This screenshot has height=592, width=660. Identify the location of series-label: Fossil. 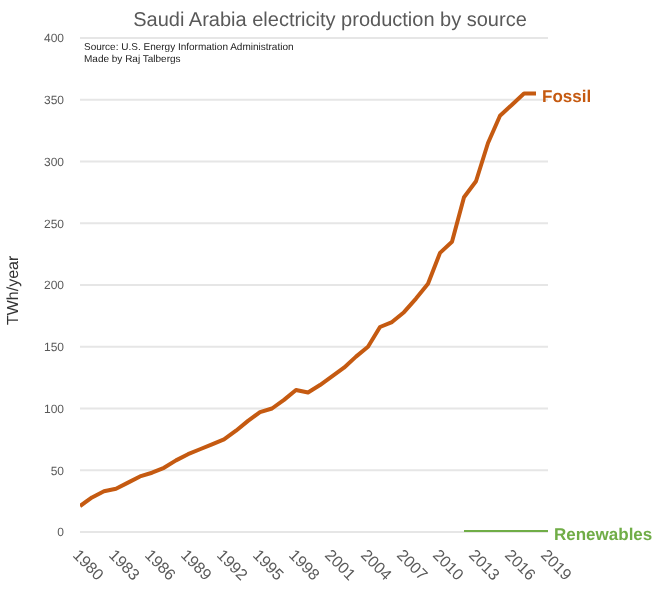
(567, 95).